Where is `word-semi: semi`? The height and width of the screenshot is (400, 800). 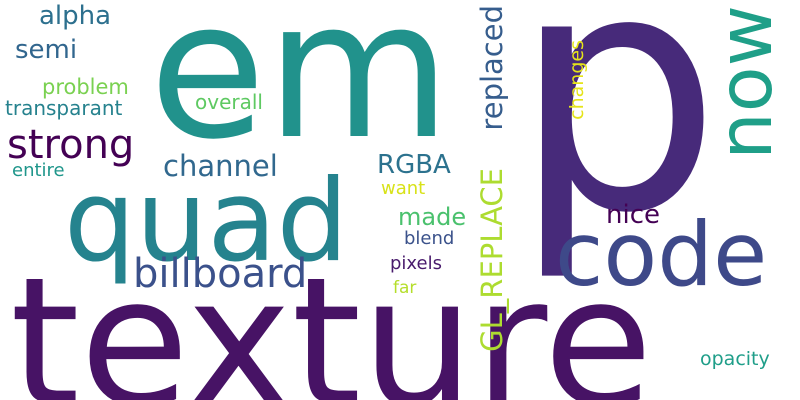 word-semi: semi is located at coordinates (46, 50).